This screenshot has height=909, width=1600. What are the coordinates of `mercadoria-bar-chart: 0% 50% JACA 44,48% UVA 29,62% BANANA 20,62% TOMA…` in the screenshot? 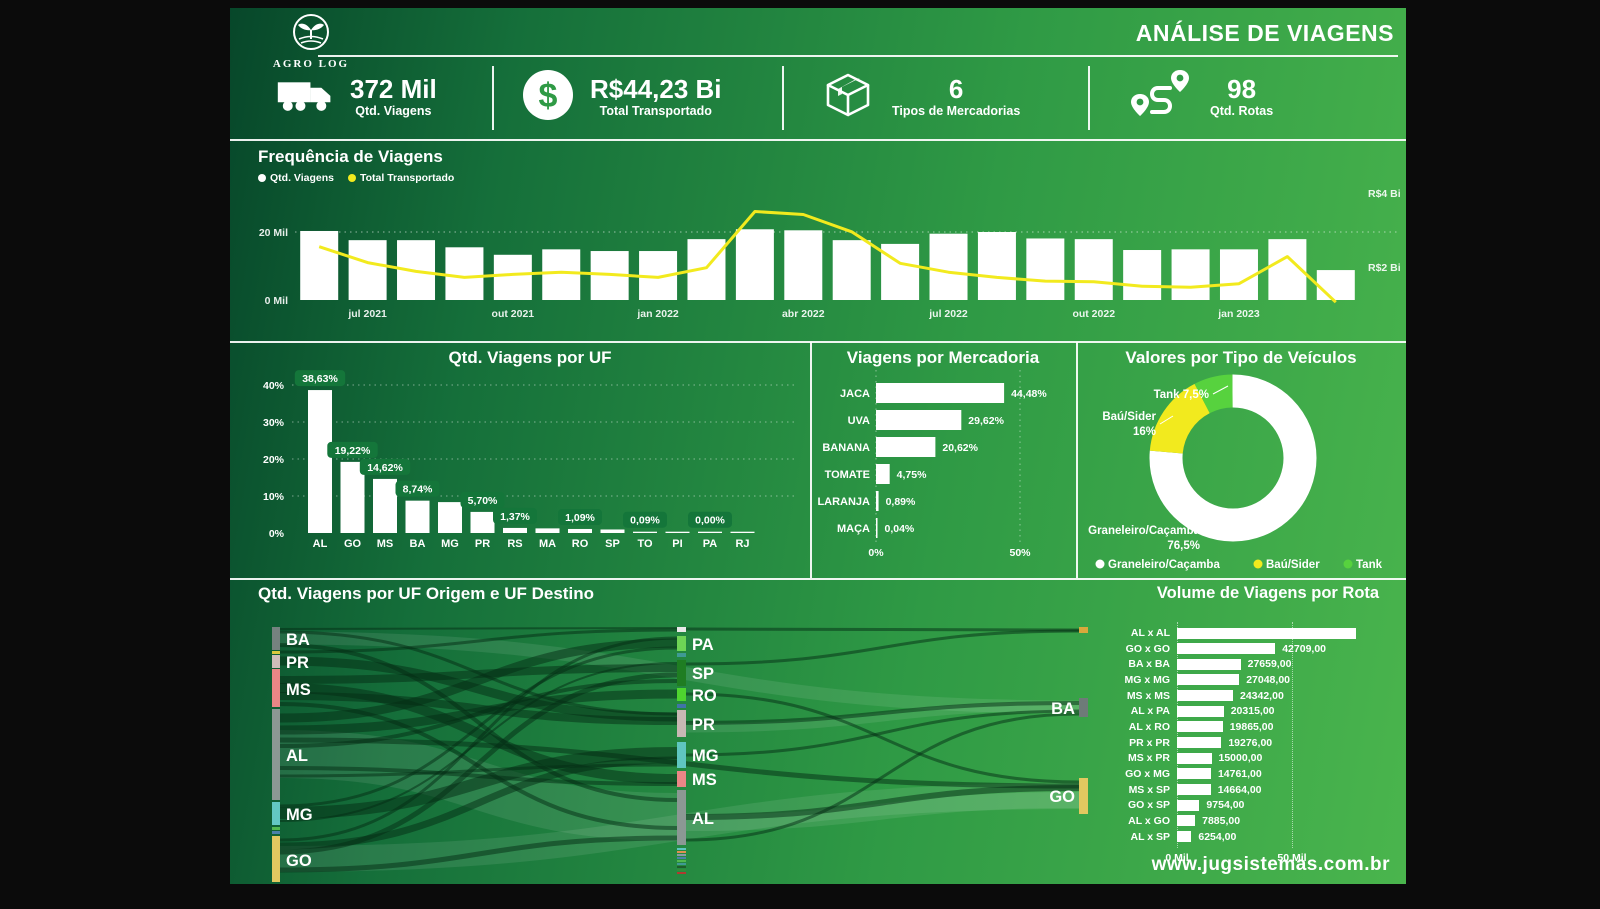 It's located at (943, 460).